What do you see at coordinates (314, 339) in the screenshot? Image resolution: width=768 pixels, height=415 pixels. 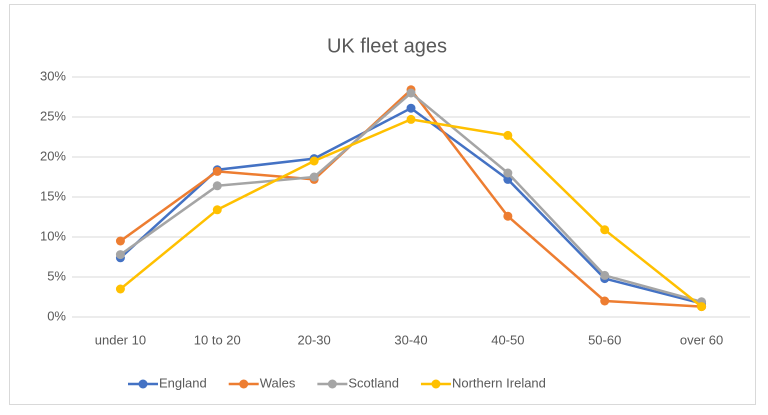 I see `x-tick-label: 20-30` at bounding box center [314, 339].